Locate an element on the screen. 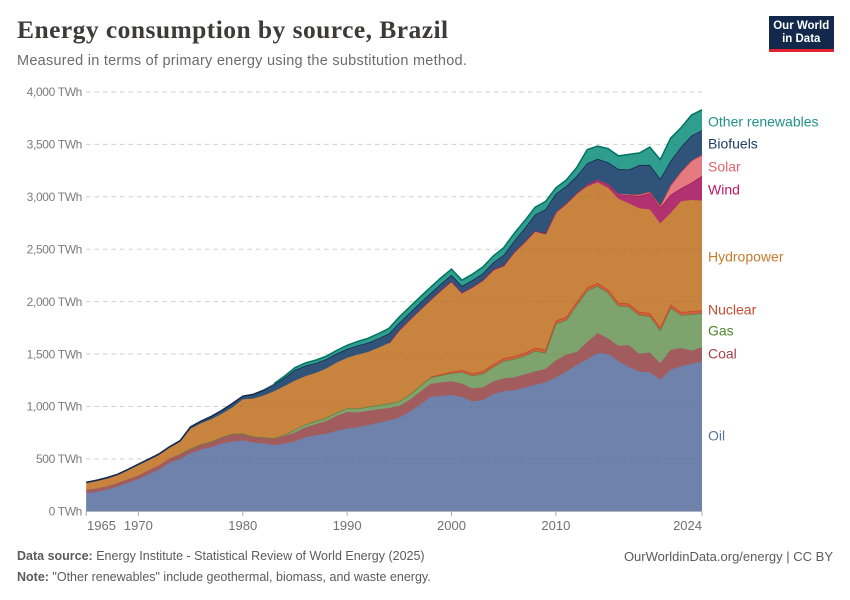 The height and width of the screenshot is (600, 850). svg-text: Solar is located at coordinates (724, 167).